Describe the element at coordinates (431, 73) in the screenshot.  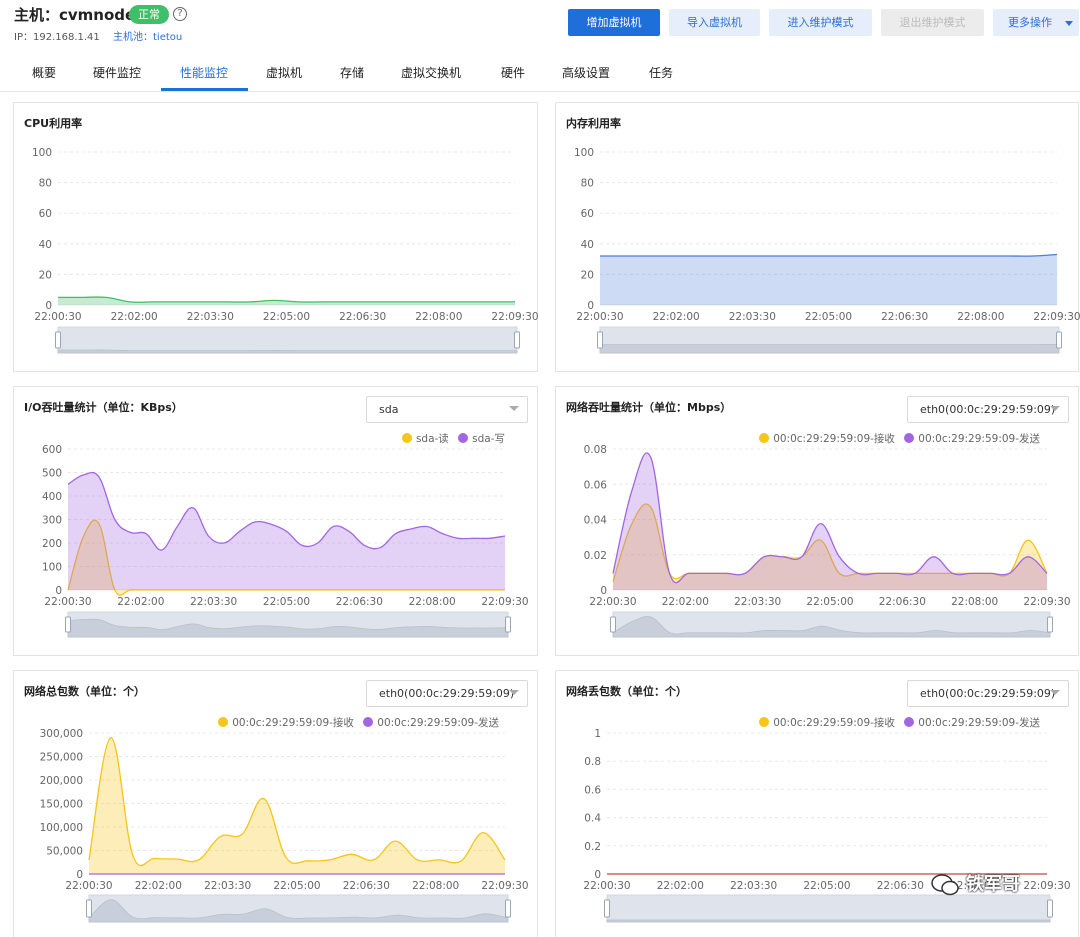
I see `tab-vswitch: 虚拟交换机` at that location.